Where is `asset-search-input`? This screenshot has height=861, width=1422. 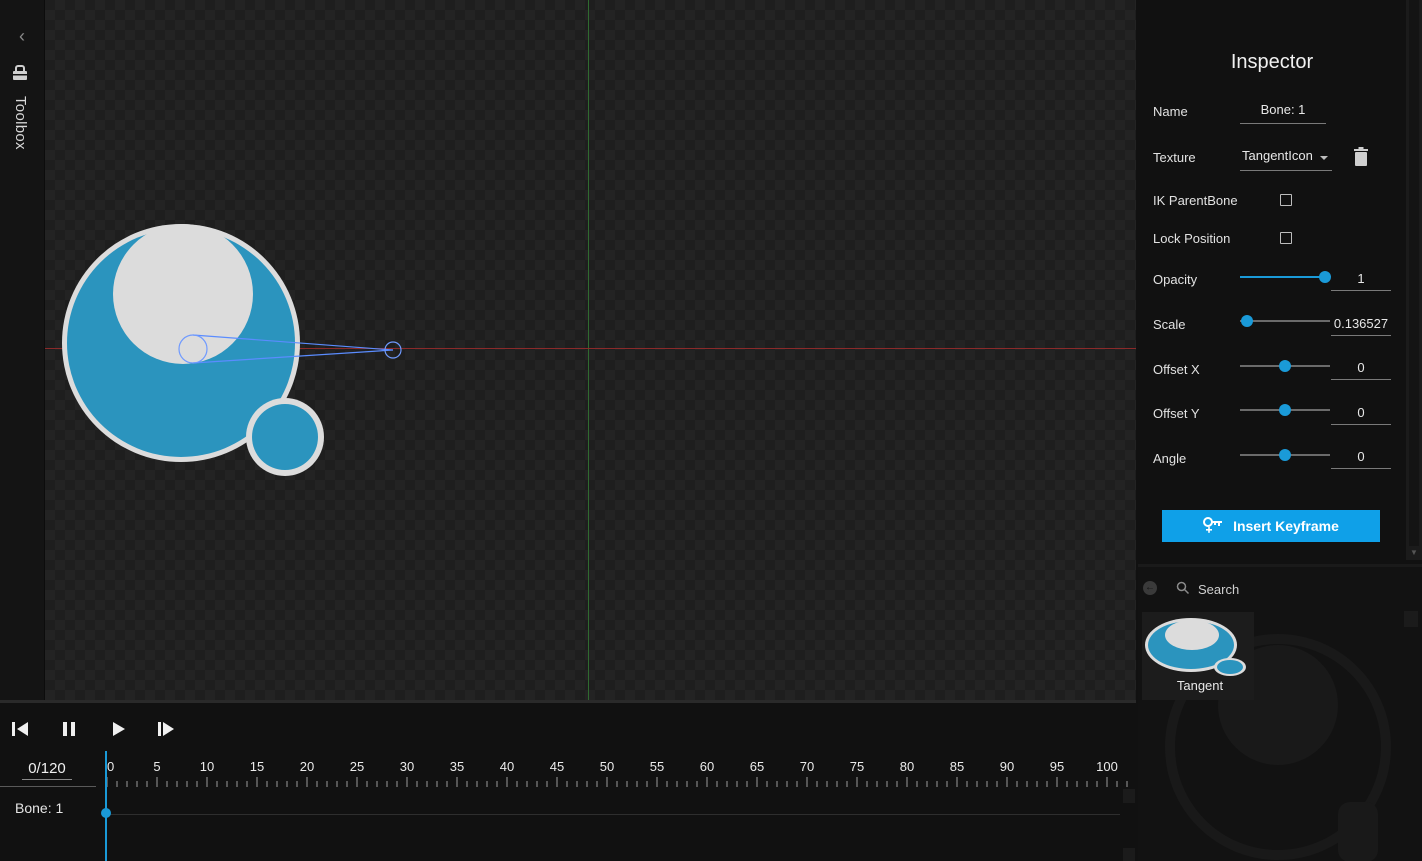 asset-search-input is located at coordinates (1298, 589).